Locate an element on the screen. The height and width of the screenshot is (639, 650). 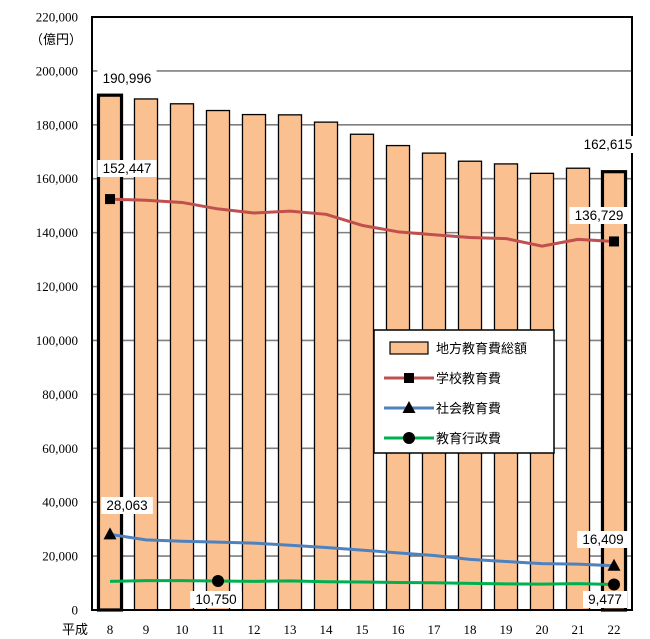
legend-label: 地方教育費総額 is located at coordinates (481, 348).